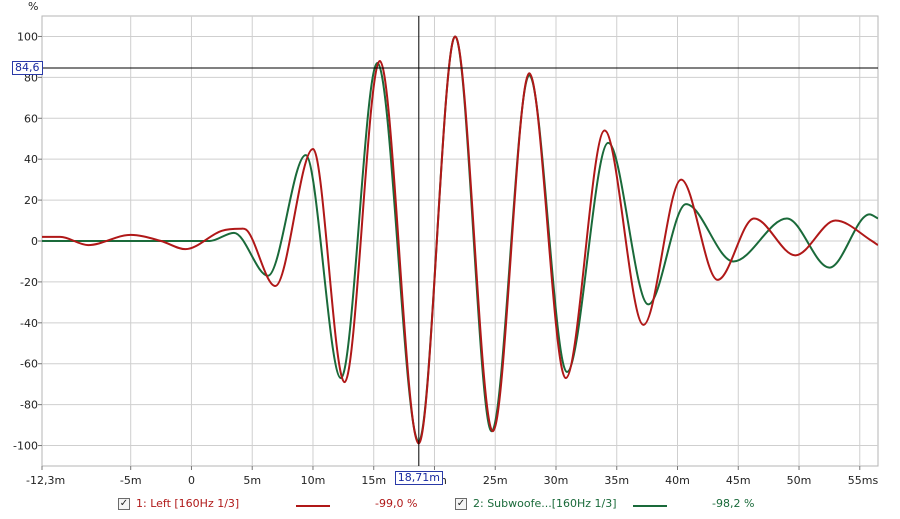 The width and height of the screenshot is (900, 519). What do you see at coordinates (131, 480) in the screenshot?
I see `x-tick-label-1: -5m` at bounding box center [131, 480].